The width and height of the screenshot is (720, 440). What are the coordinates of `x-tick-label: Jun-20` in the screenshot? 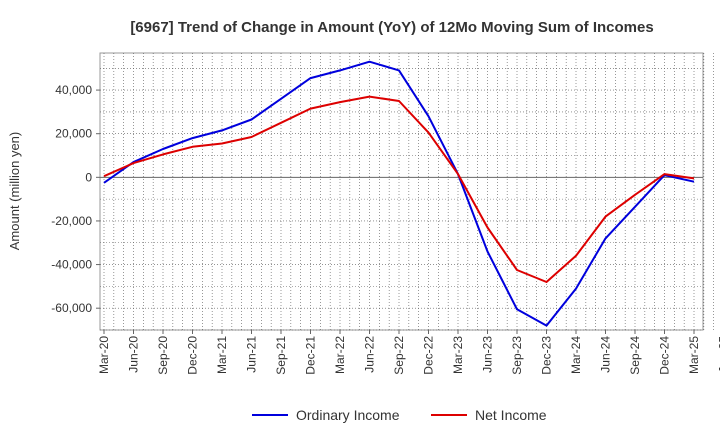 It's located at (134, 354).